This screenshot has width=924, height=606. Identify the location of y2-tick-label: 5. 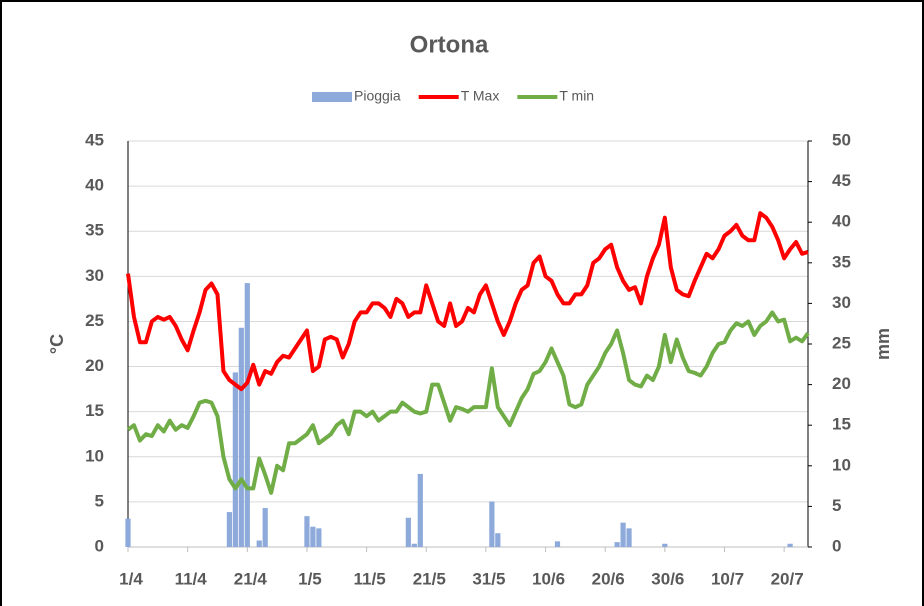
(836, 505).